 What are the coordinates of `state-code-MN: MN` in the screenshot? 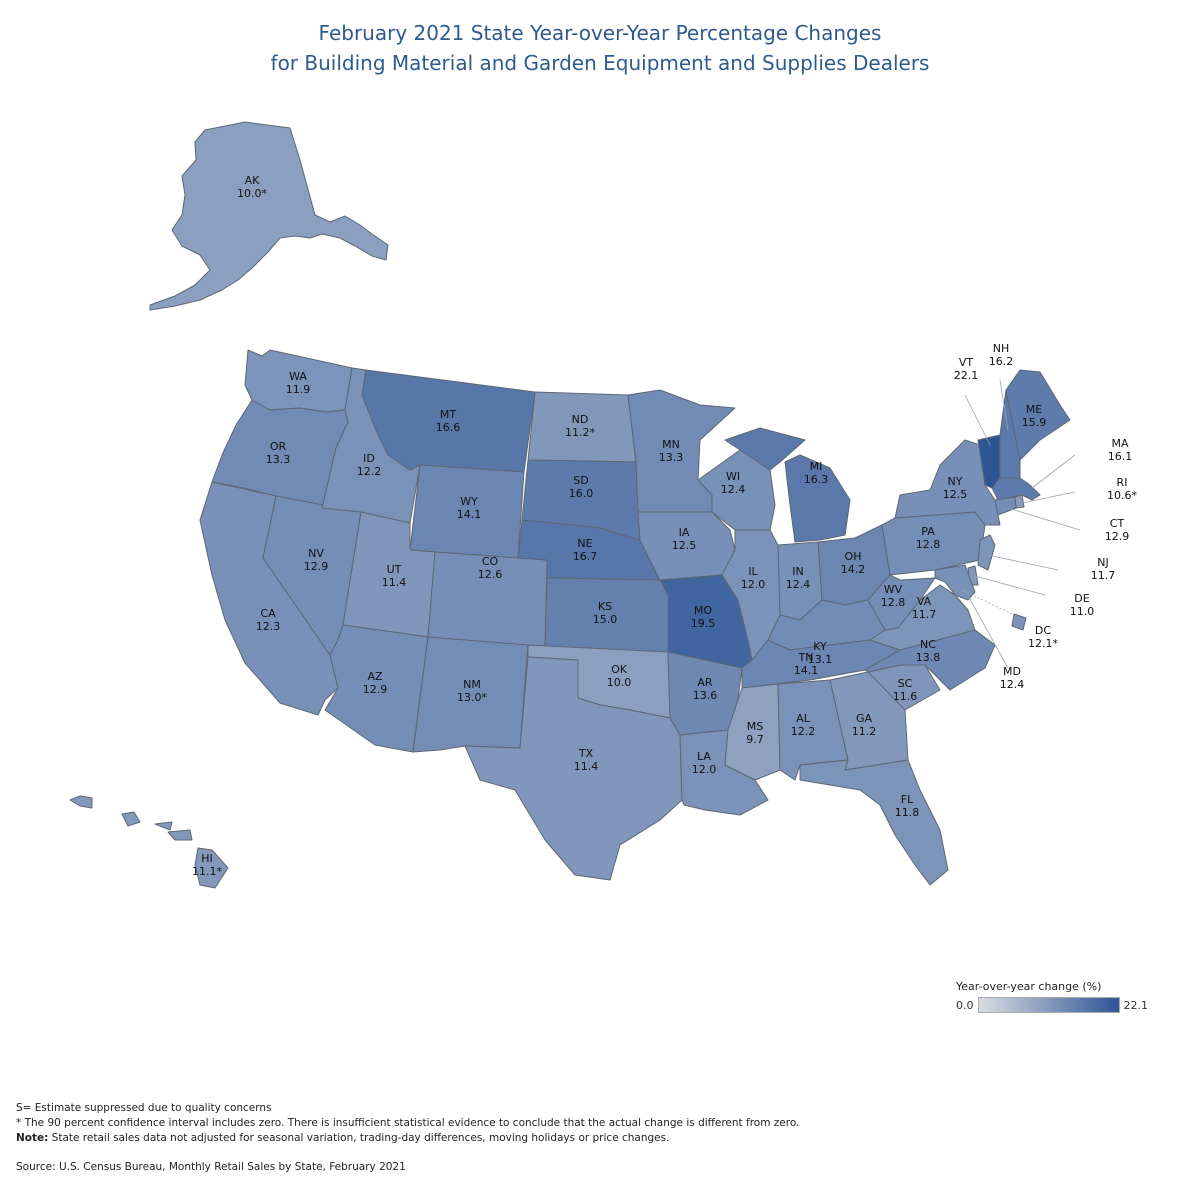 It's located at (671, 444).